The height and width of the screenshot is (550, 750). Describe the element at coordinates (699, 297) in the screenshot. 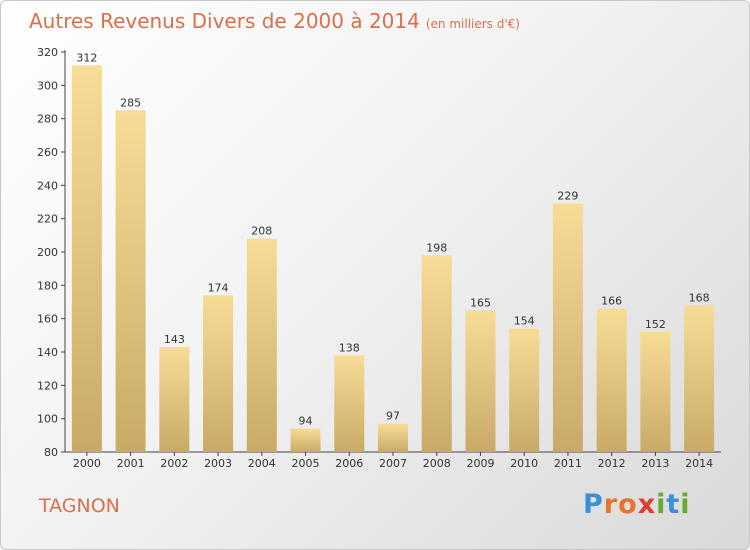

I see `data-label: 168` at that location.